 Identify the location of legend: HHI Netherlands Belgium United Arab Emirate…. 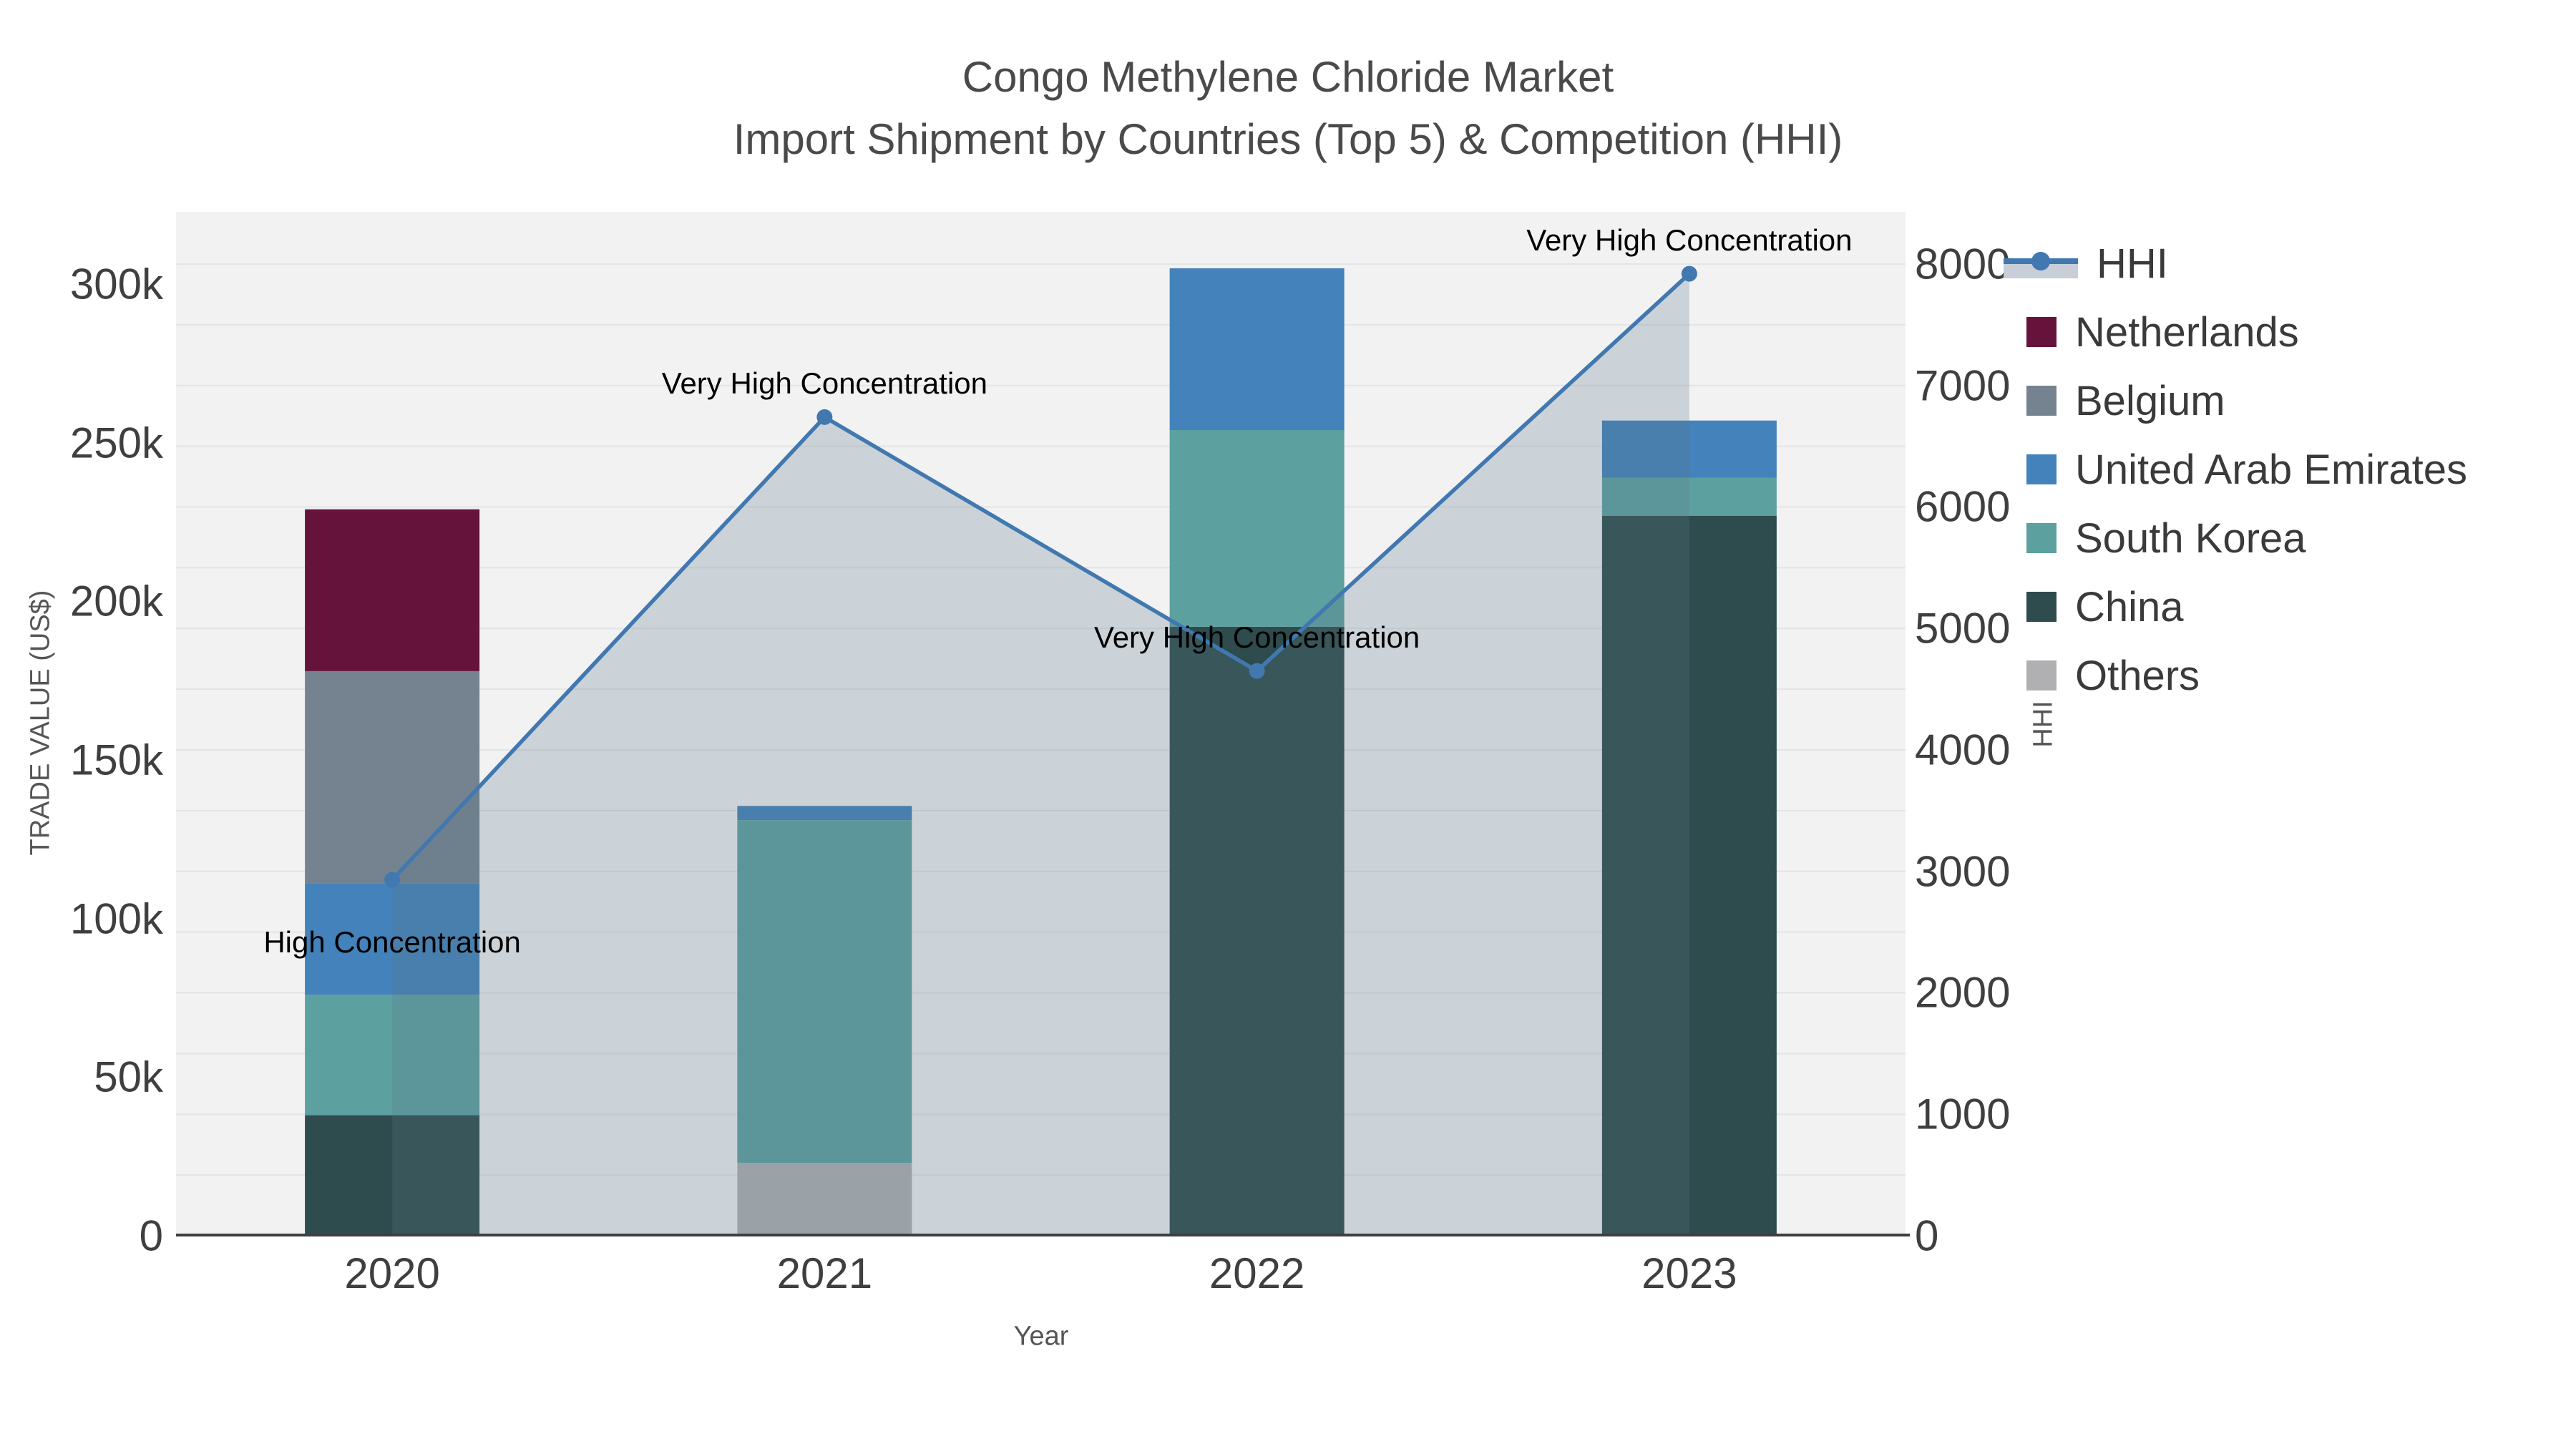
(2235, 469).